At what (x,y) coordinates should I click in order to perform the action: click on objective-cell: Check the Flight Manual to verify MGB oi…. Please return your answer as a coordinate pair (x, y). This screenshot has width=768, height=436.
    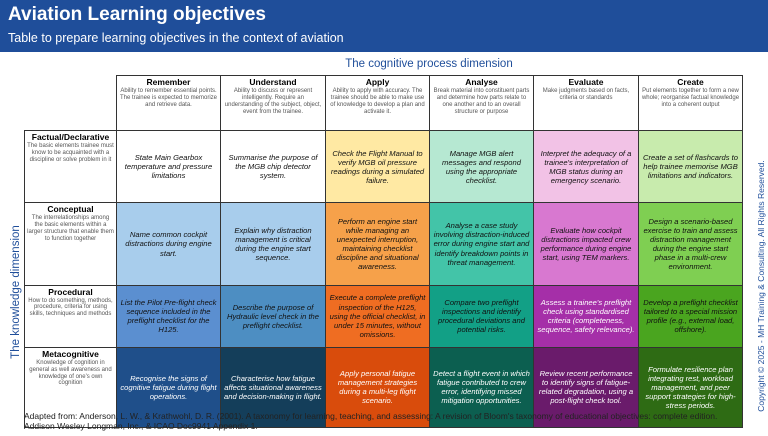
    Looking at the image, I should click on (377, 167).